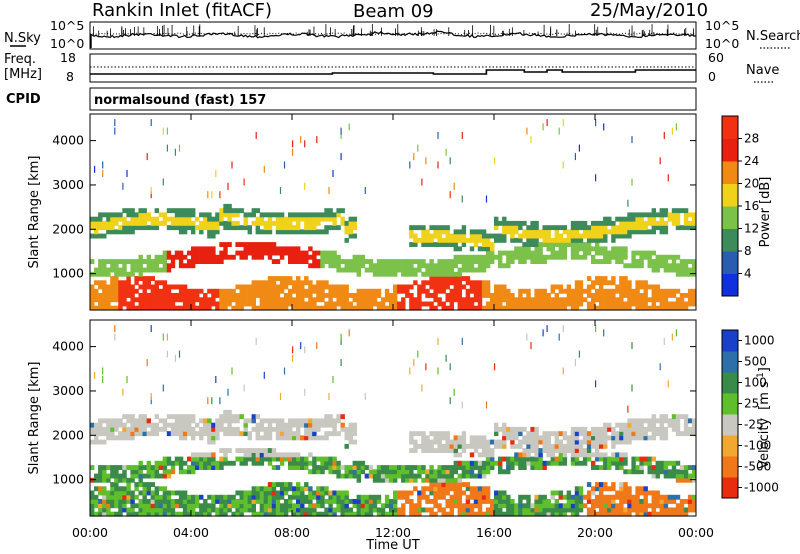 The width and height of the screenshot is (800, 554). Describe the element at coordinates (68, 434) in the screenshot. I see `y-tick-label: 2000` at that location.